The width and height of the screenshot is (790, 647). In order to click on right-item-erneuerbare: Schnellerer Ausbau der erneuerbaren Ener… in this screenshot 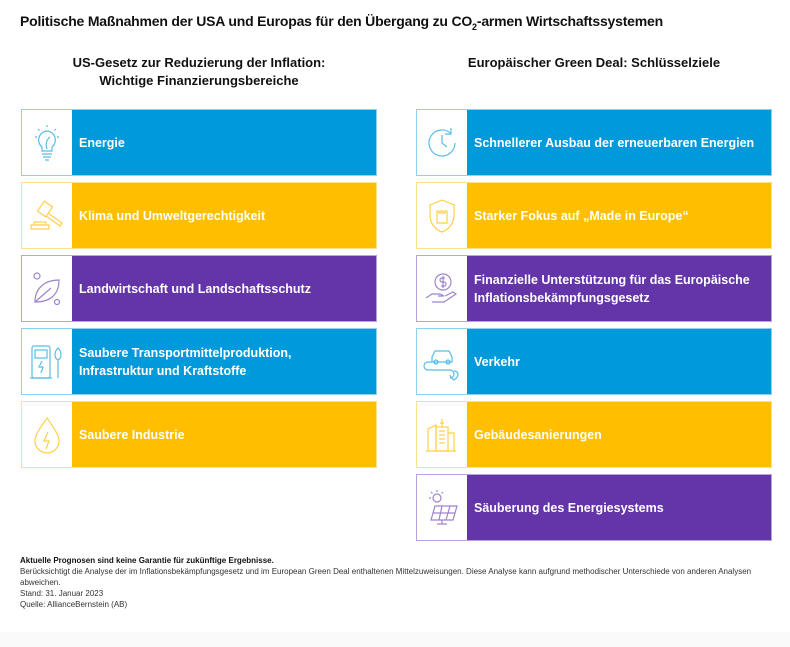, I will do `click(594, 142)`.